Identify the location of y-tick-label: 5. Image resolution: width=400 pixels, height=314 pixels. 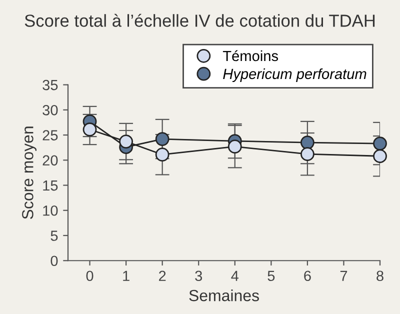
(54, 235).